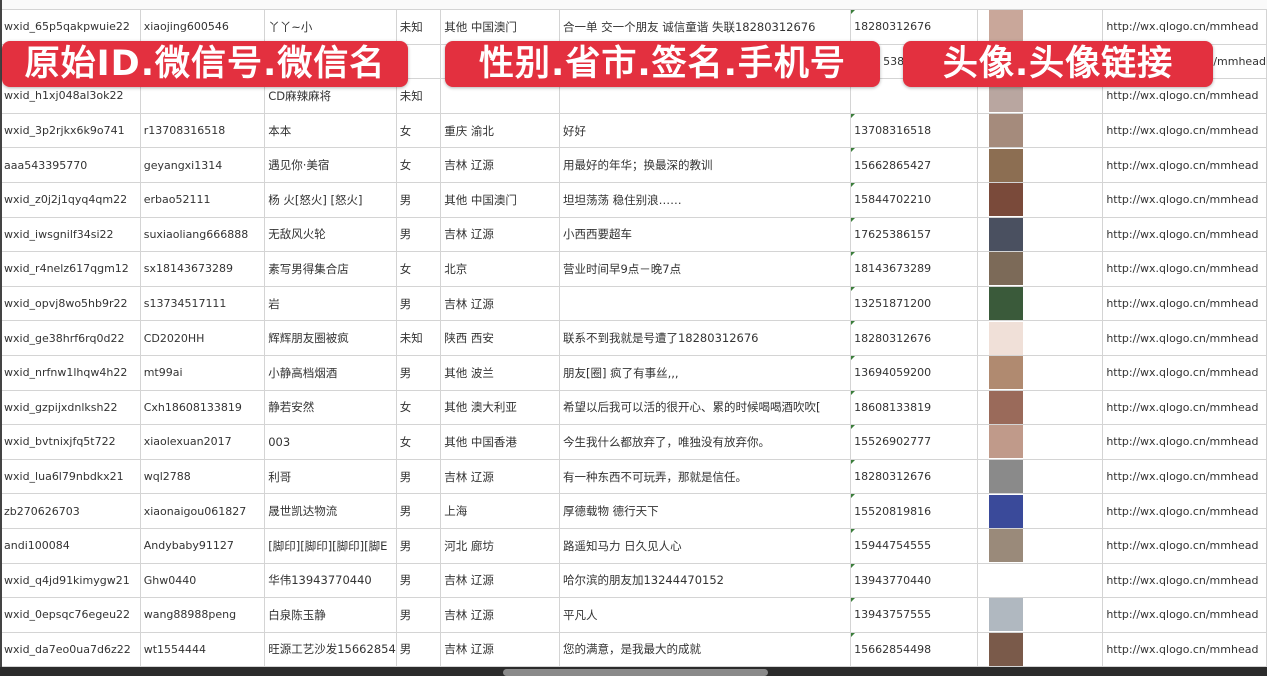  I want to click on cell-name: 晟世凯达物流, so click(330, 511).